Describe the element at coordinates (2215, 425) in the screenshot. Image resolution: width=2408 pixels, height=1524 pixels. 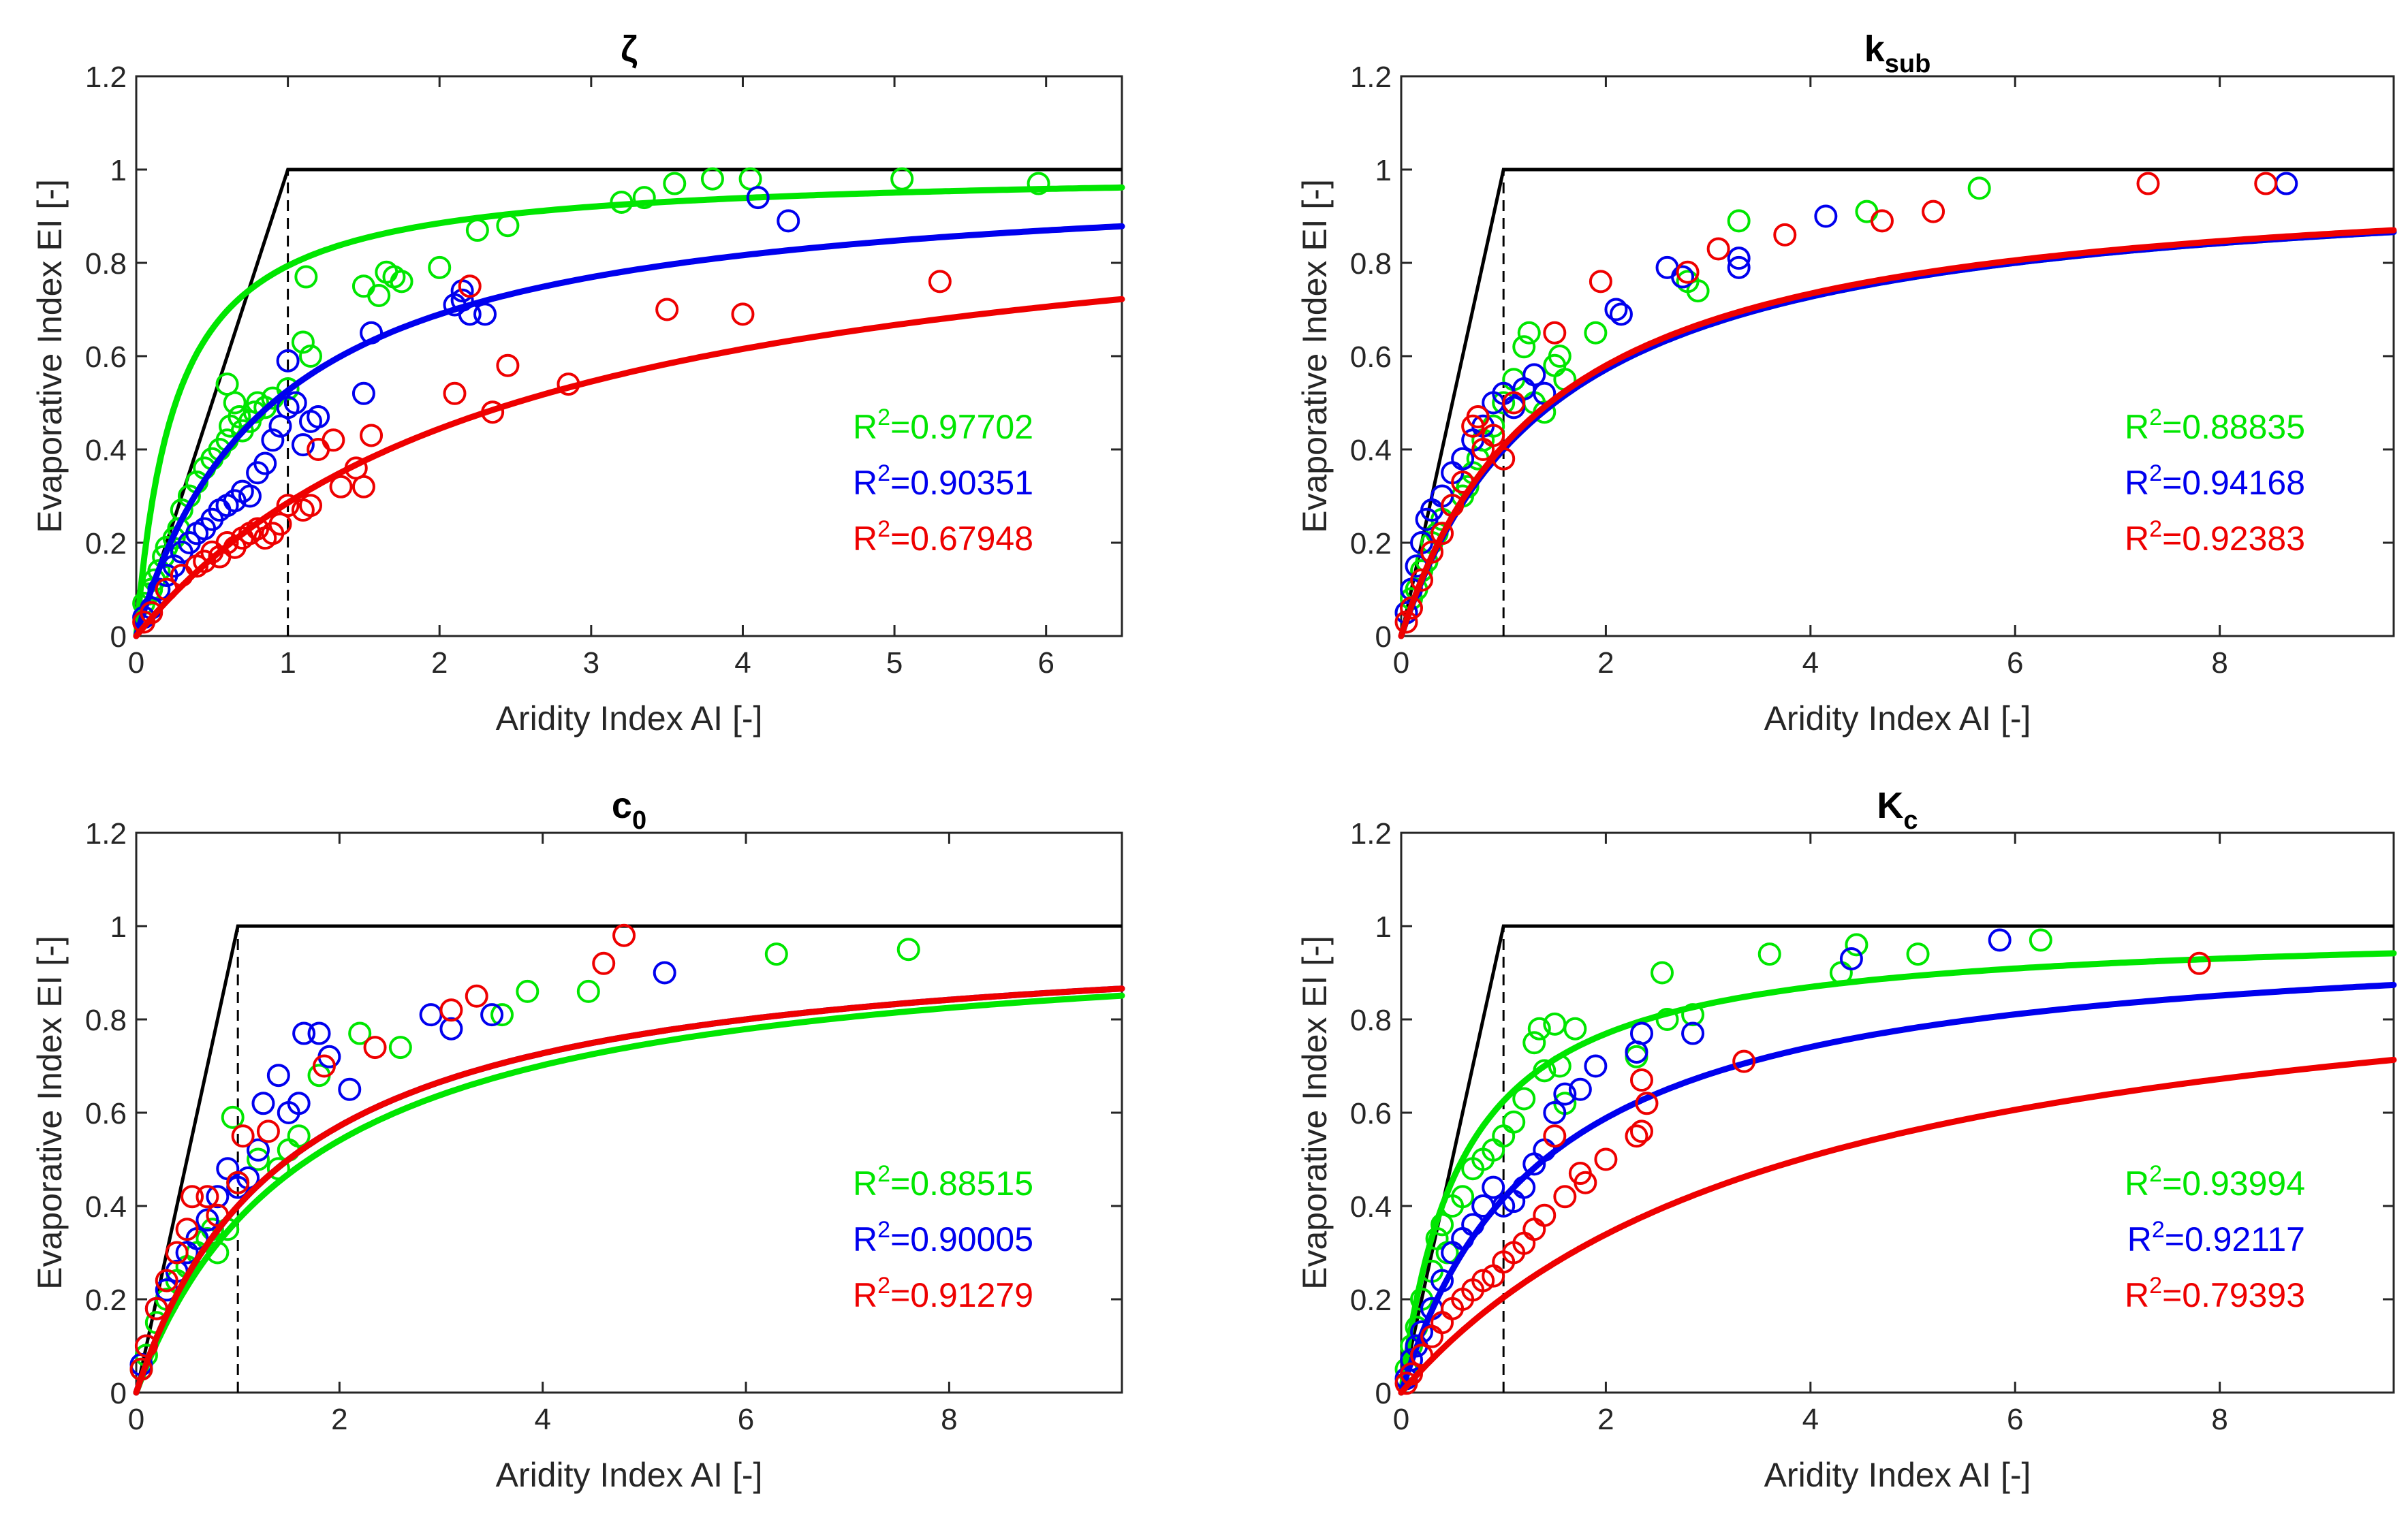
I see `r2-label-green: R2=0.88835` at that location.